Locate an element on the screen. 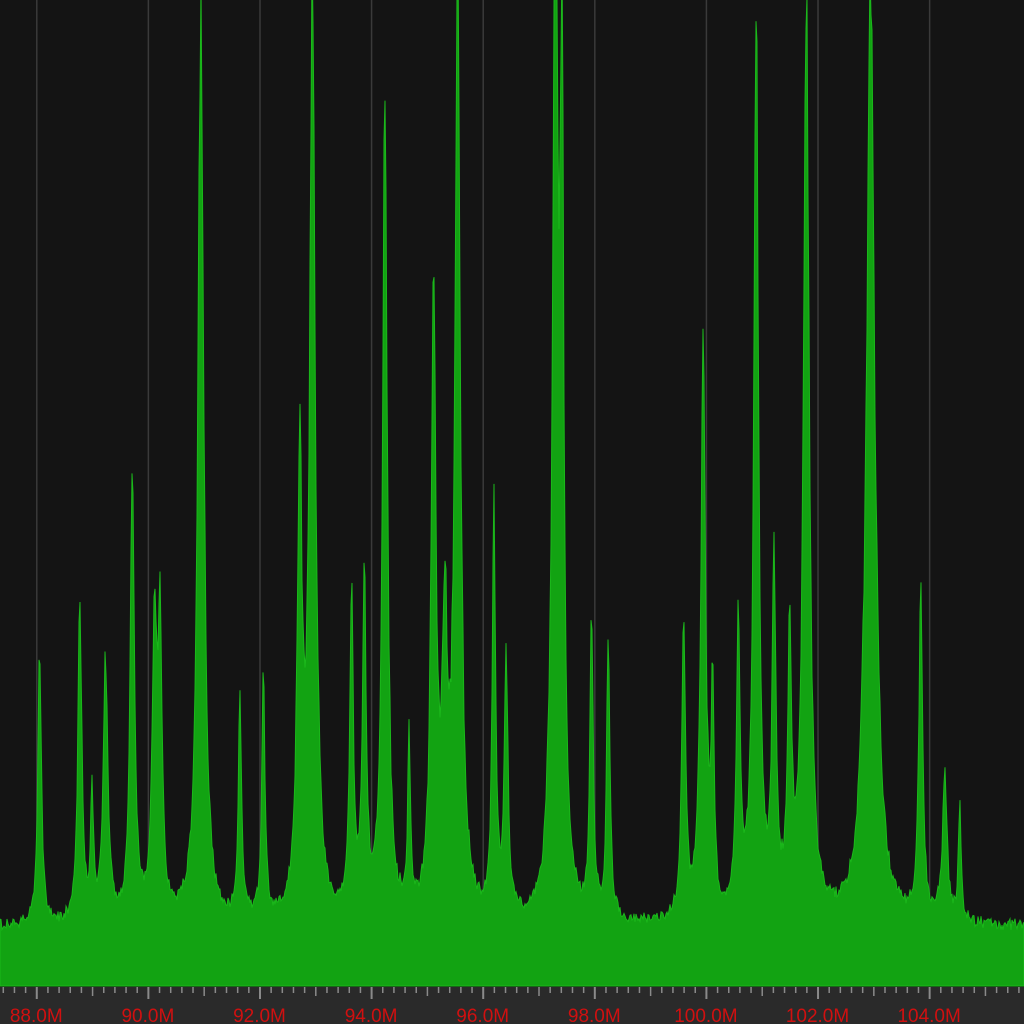 This screenshot has width=1024, height=1024. tick-label-8: 104.0M is located at coordinates (928, 1015).